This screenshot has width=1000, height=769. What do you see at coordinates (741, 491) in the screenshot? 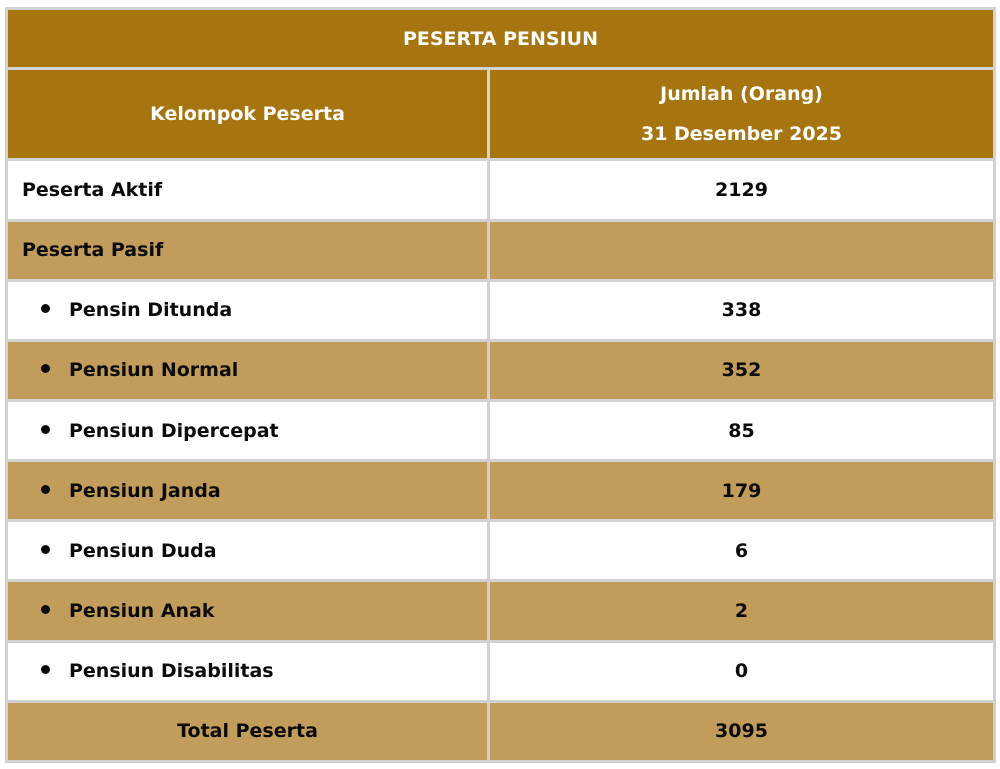
I see `row-value: 179` at bounding box center [741, 491].